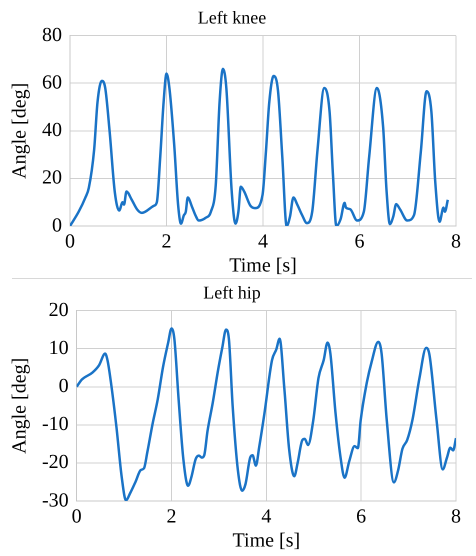 The image size is (476, 556). What do you see at coordinates (52, 35) in the screenshot?
I see `y-tick-label: 80` at bounding box center [52, 35].